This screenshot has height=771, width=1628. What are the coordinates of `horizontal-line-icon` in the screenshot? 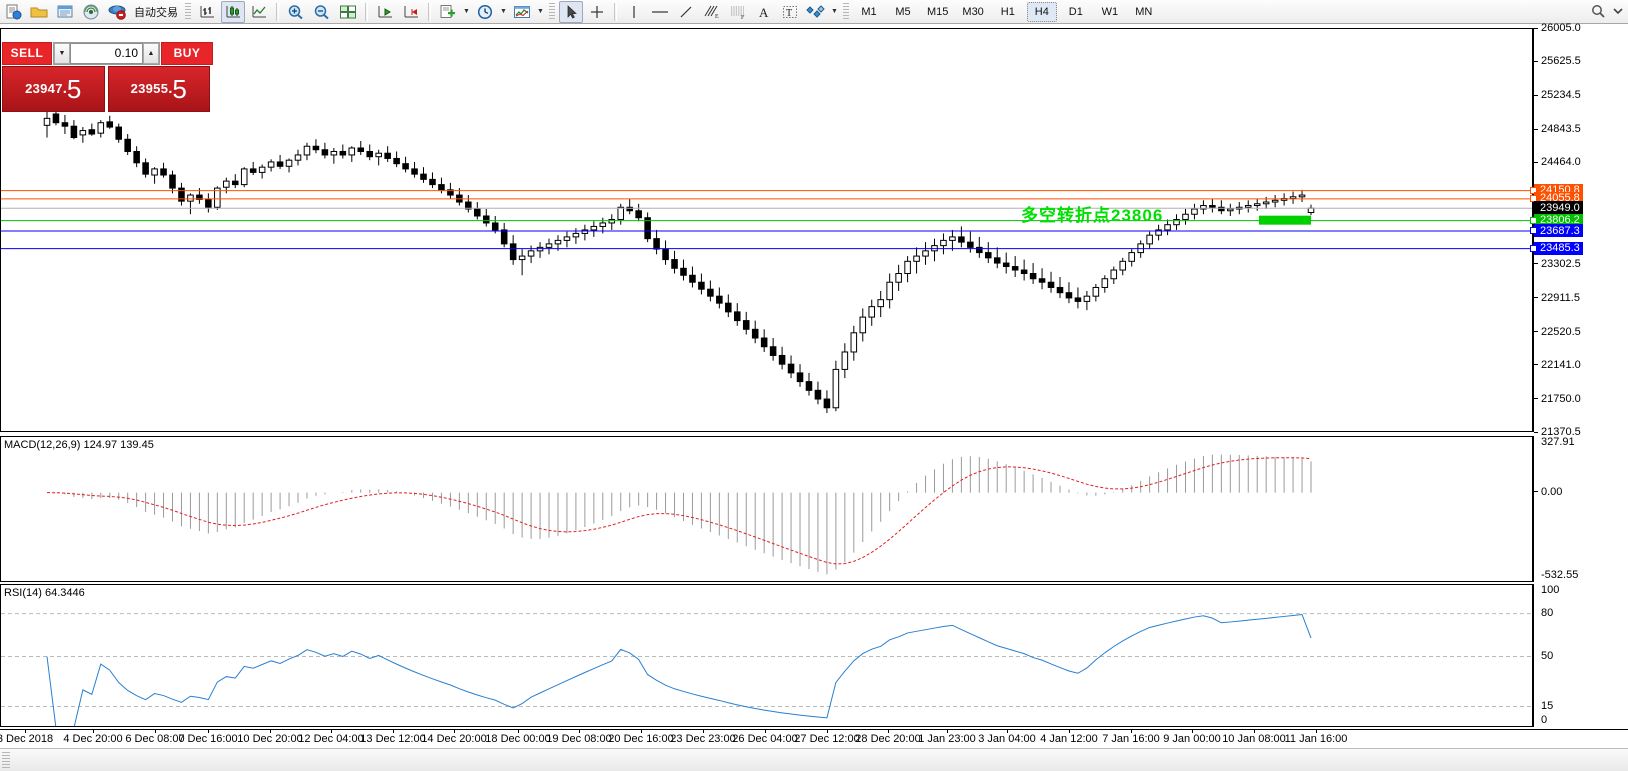 It's located at (660, 12).